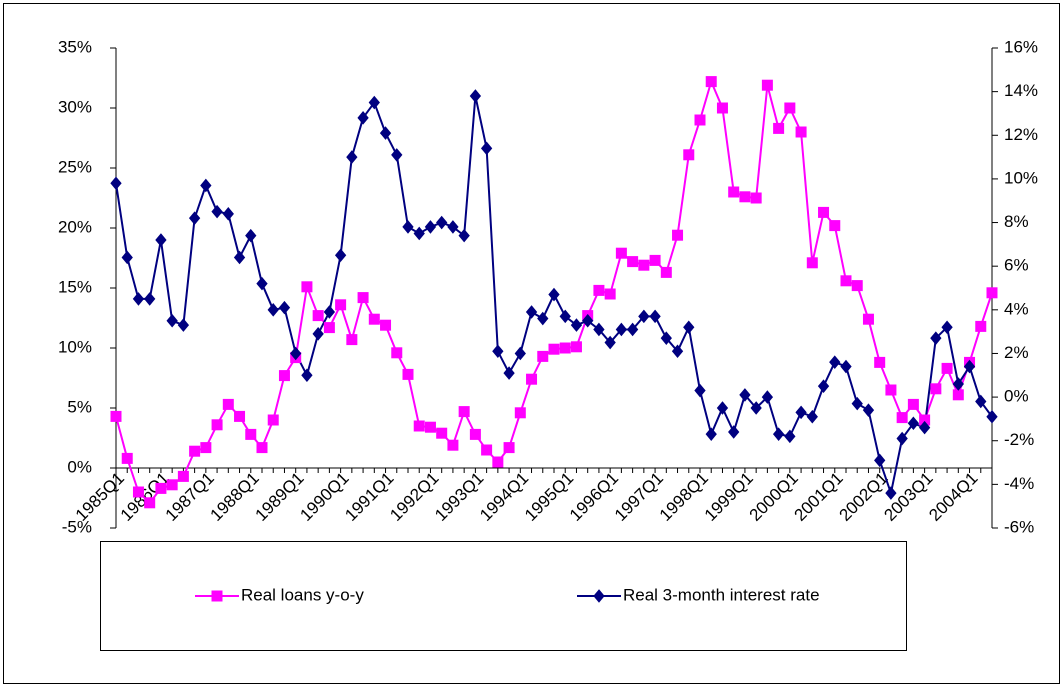 Image resolution: width=1064 pixels, height=688 pixels. Describe the element at coordinates (1016, 352) in the screenshot. I see `y2-tick-label: 2%` at that location.